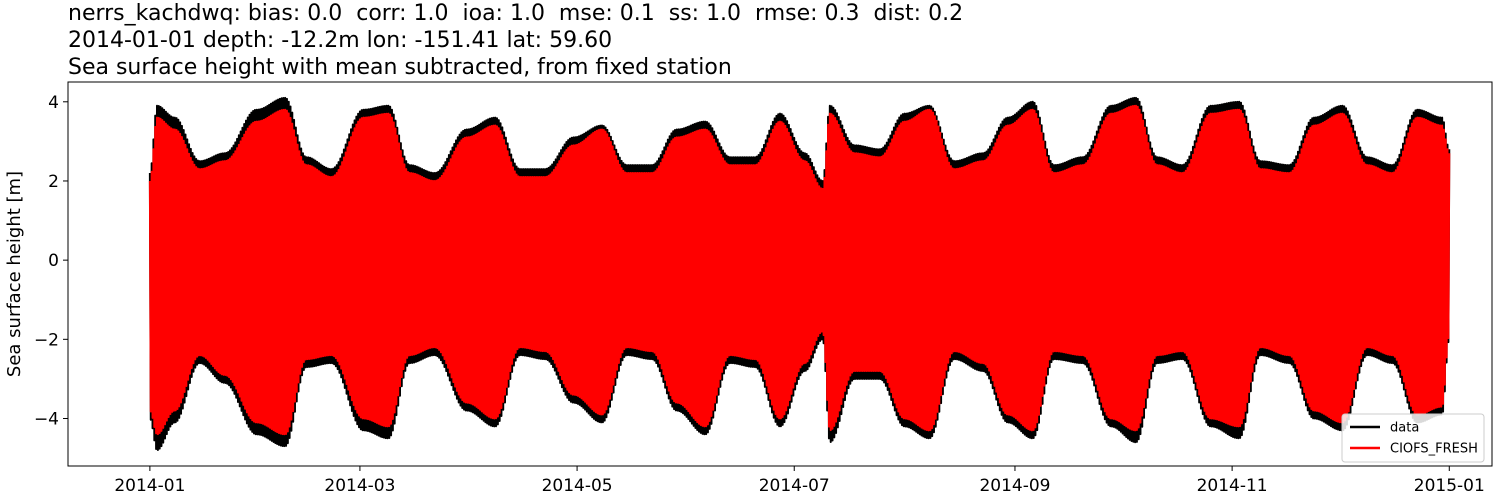 This screenshot has width=1500, height=500. I want to click on y-tick-label: 4, so click(53, 103).